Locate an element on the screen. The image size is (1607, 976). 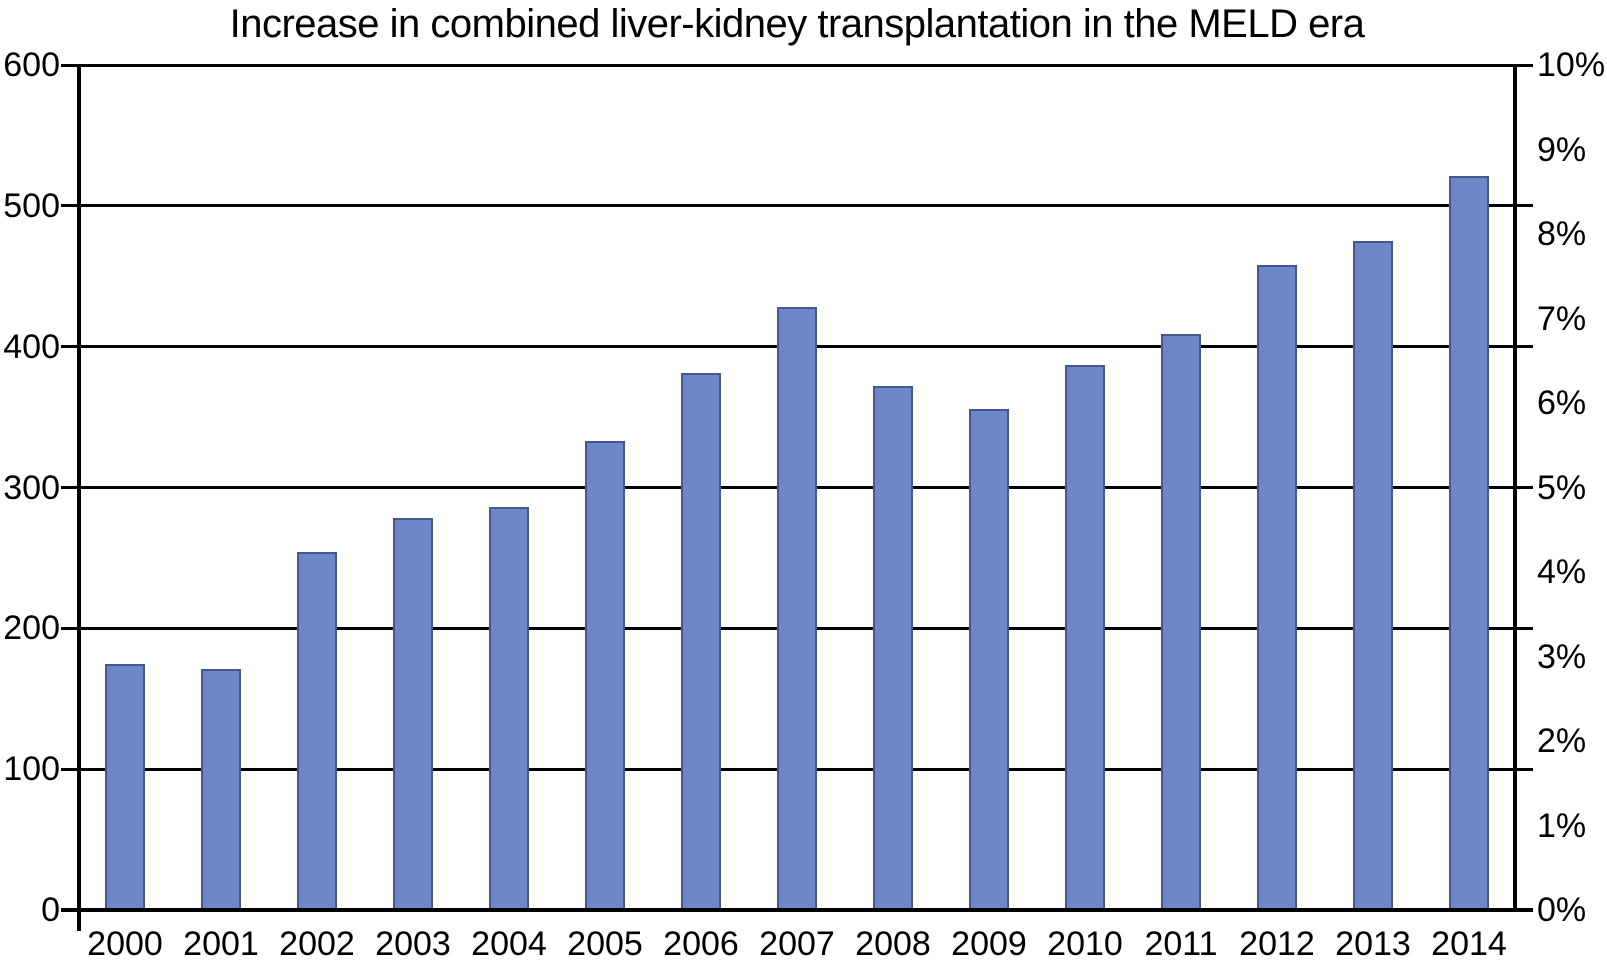
y-axis-left-tick-label: 100 is located at coordinates (31, 769).